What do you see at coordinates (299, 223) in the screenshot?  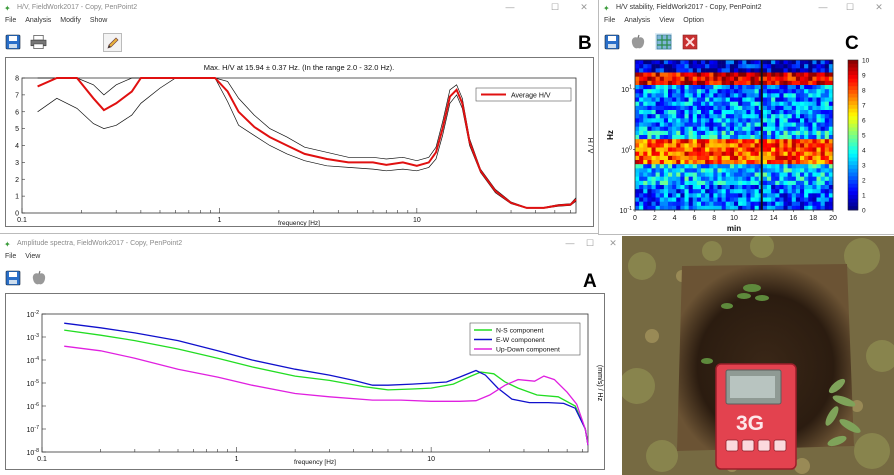 I see `x-axis-label: frequency [Hz]` at bounding box center [299, 223].